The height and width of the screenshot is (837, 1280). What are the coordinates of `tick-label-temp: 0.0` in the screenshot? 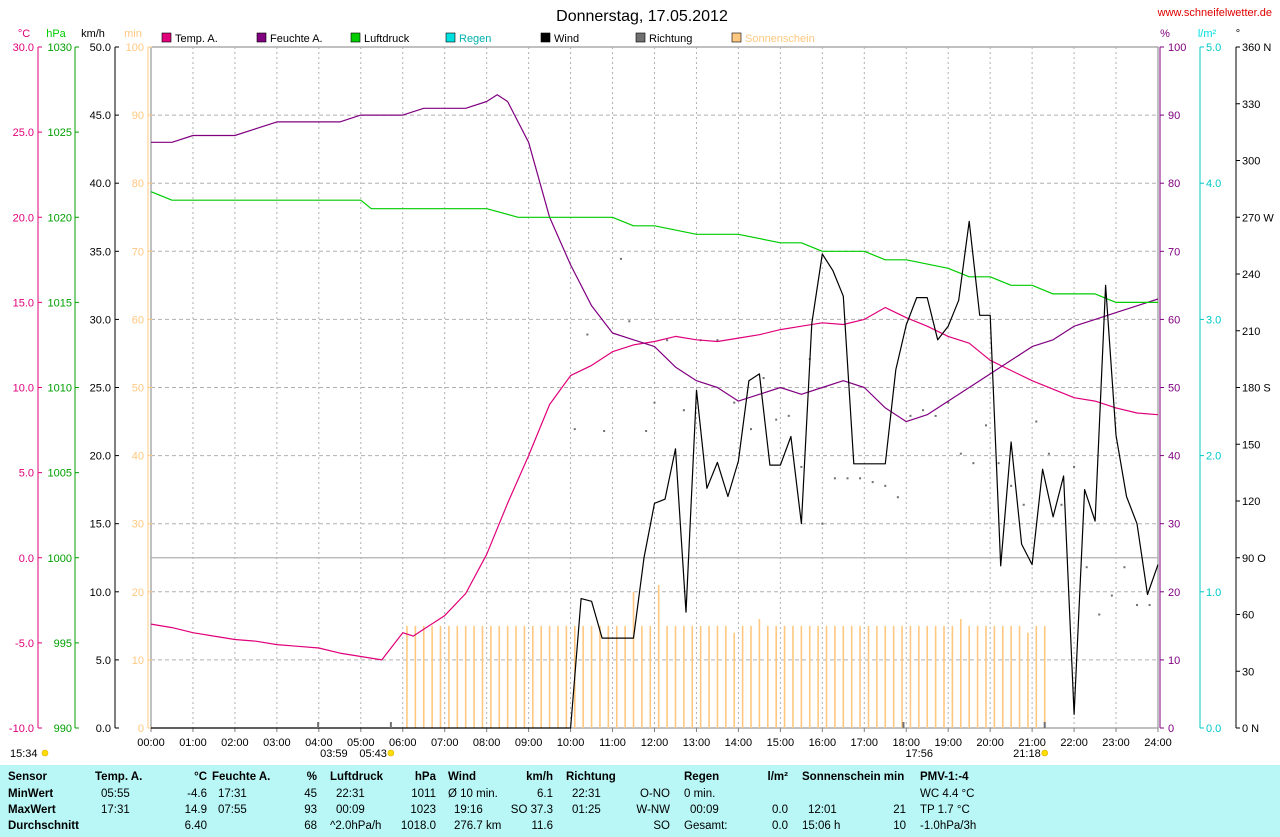 It's located at (26, 559).